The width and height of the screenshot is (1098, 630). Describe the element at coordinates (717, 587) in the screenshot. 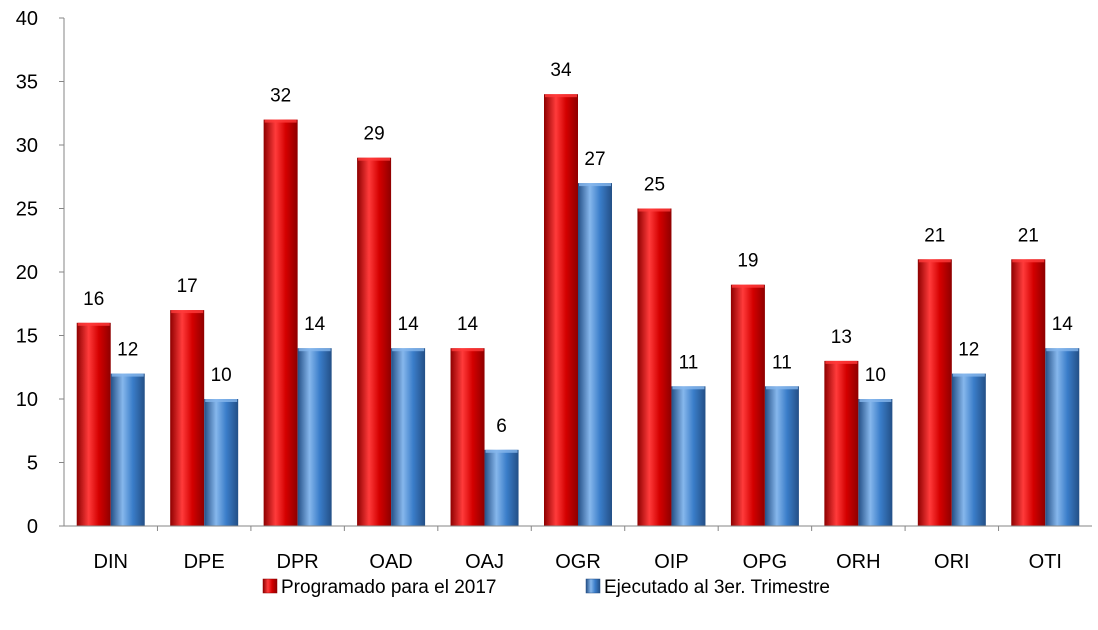

I see `legend-label: Ejecutado al 3er. Trimestre` at that location.